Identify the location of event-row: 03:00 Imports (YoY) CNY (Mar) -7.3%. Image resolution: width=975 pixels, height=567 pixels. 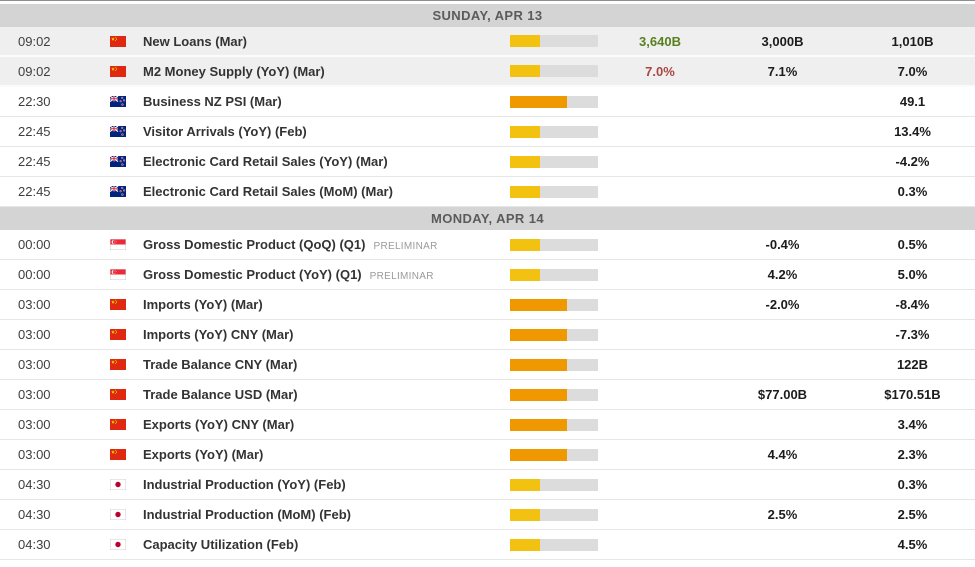
(487, 335).